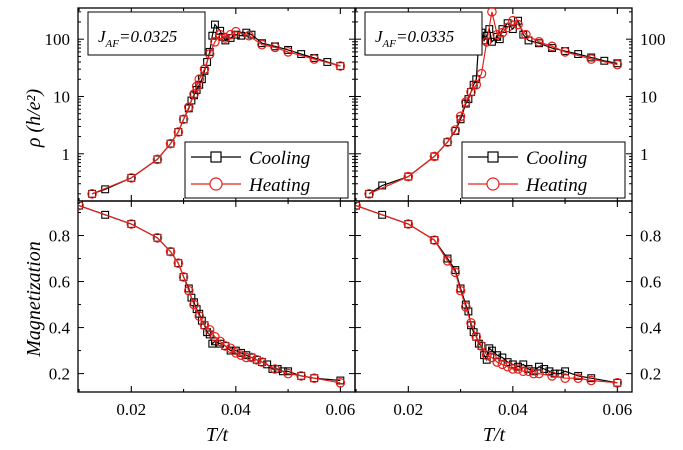 This screenshot has height=450, width=683. I want to click on x-tick-label: 0.04, so click(513, 409).